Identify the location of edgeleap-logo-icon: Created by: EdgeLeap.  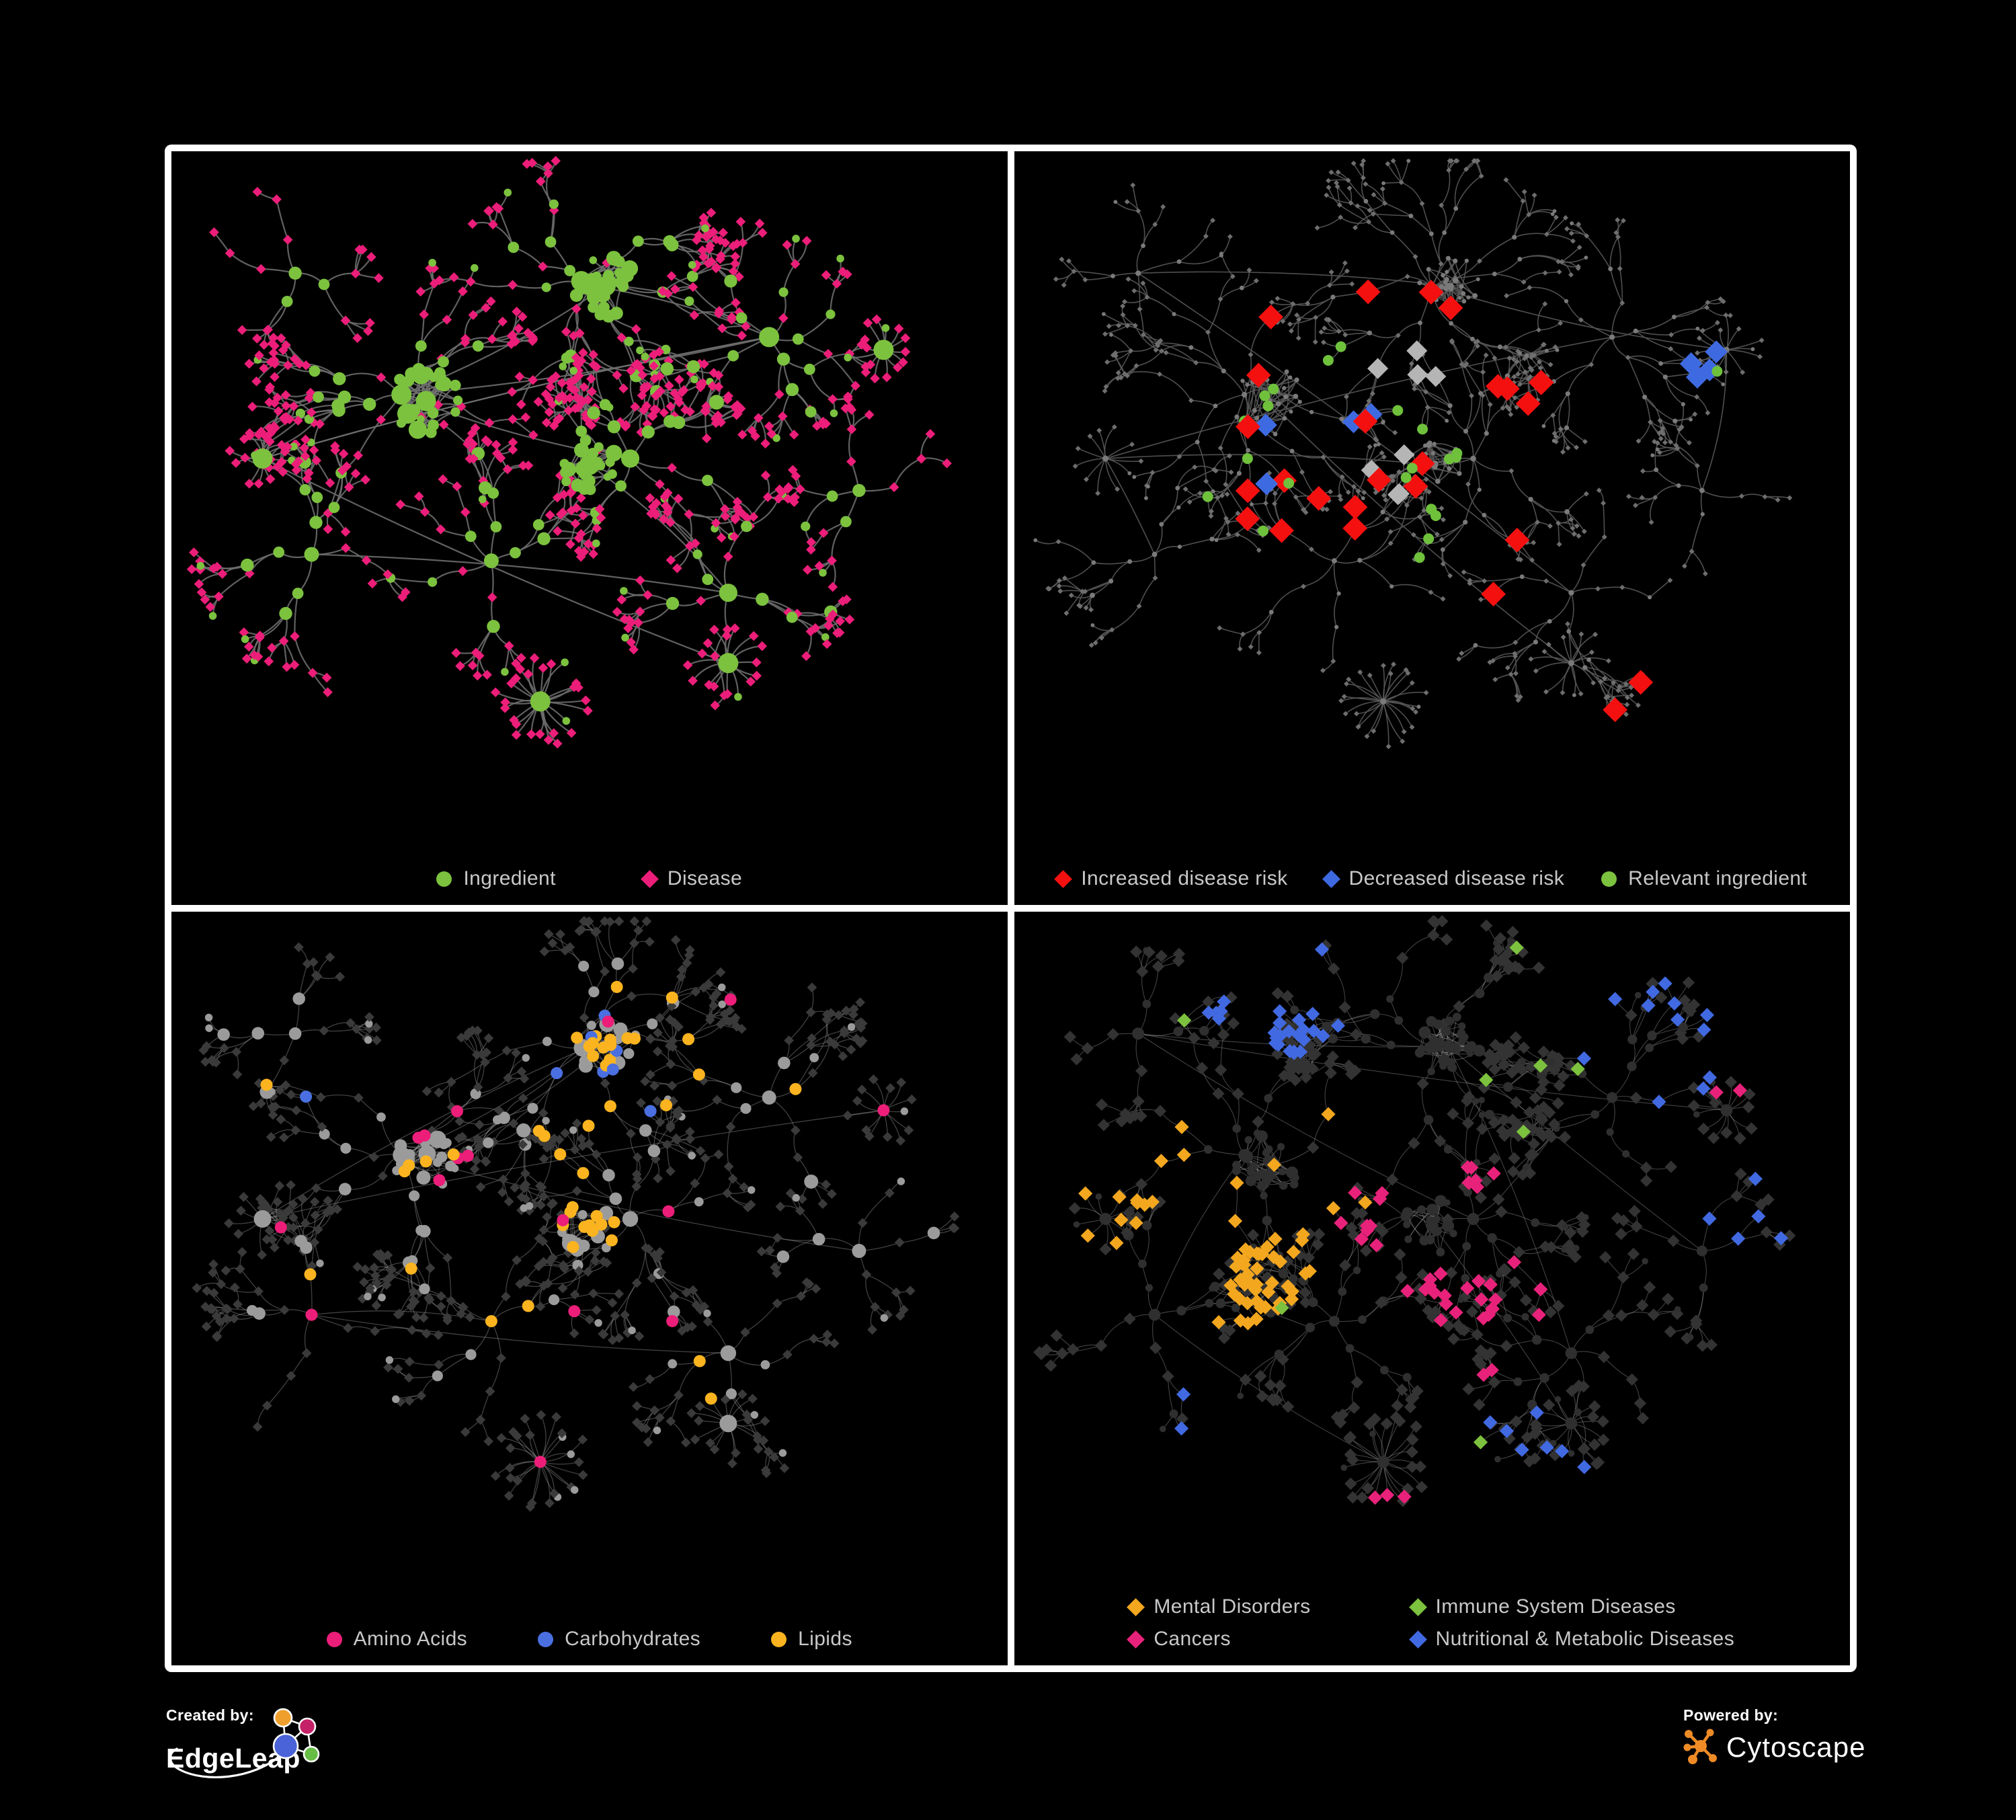
(243, 1742).